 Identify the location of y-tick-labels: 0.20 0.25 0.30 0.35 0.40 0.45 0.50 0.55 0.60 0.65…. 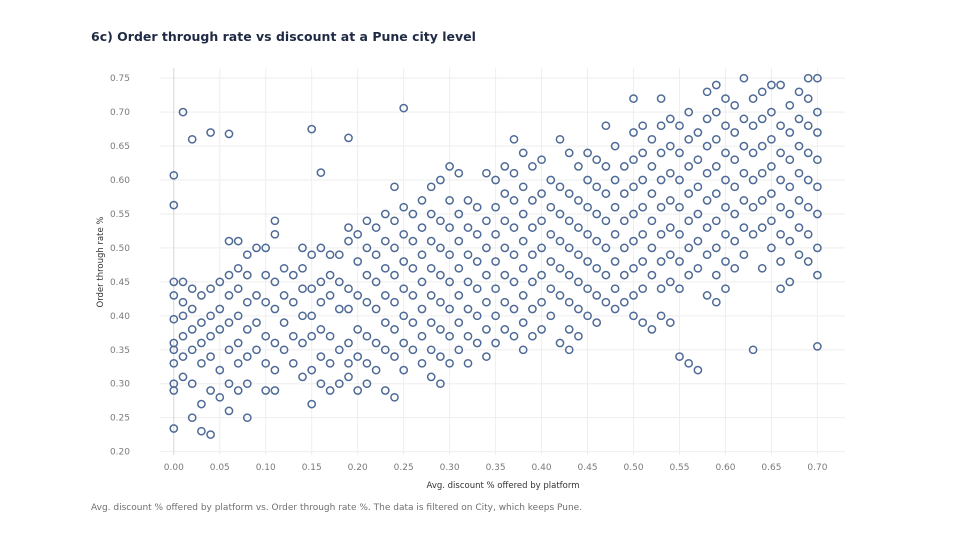
(120, 265).